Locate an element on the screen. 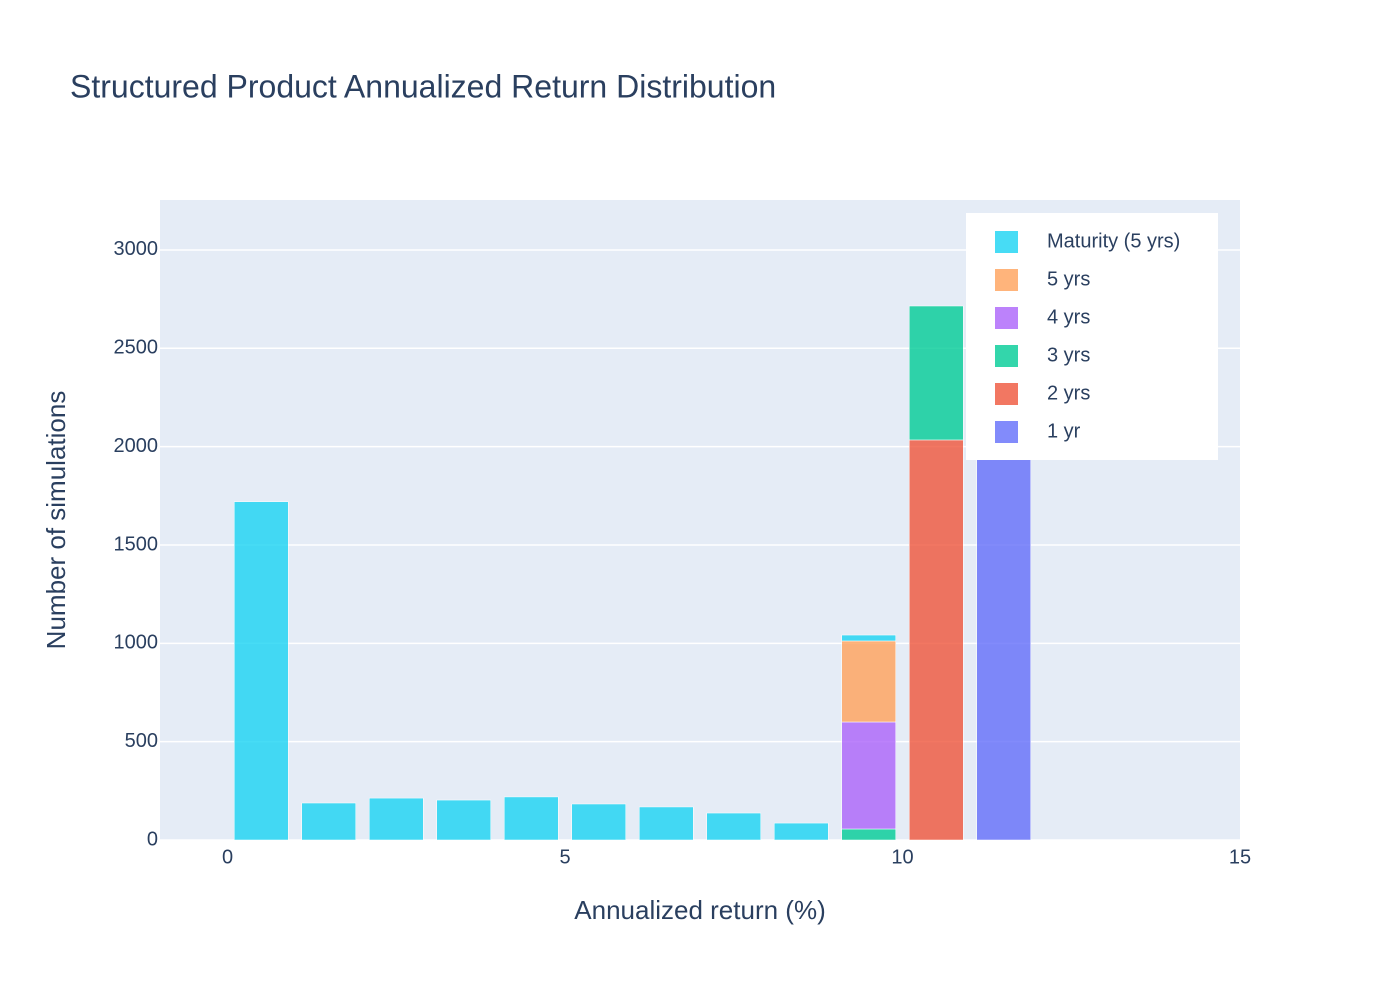 The height and width of the screenshot is (1000, 1400). legend: Maturity (5 yrs) 5 yrs 4 yrs 3 yrs 2 yrs 1 yr is located at coordinates (1092, 336).